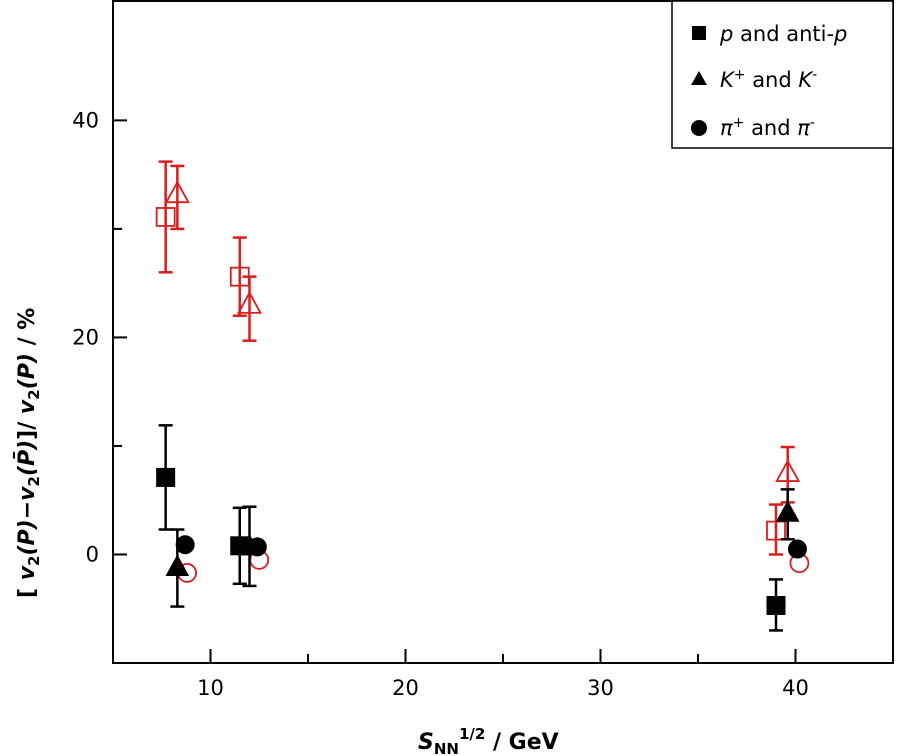  What do you see at coordinates (28, 453) in the screenshot?
I see `y-axis-title: [ v2(P)−v2(P̄)]/ v2(P) / %` at bounding box center [28, 453].